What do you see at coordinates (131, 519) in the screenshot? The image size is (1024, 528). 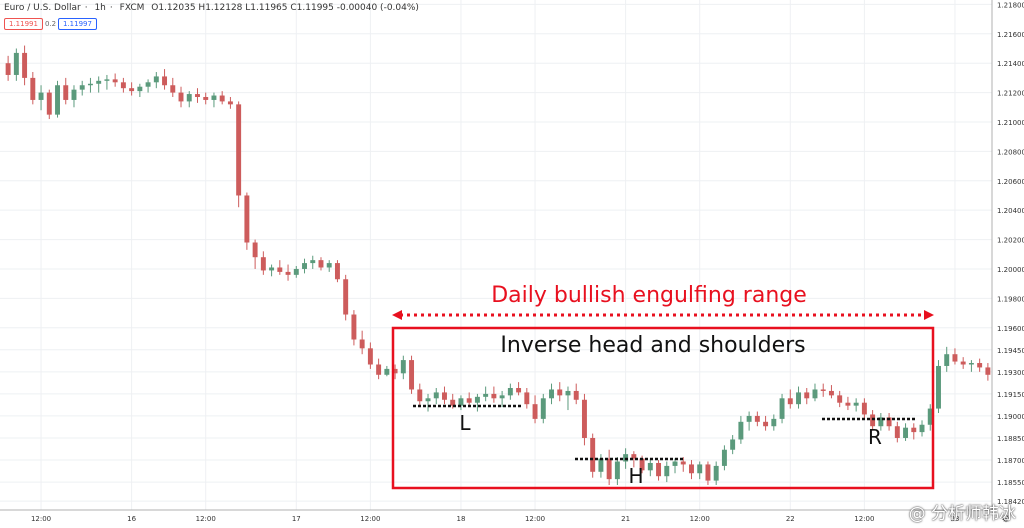 I see `time-tick-label: 16` at bounding box center [131, 519].